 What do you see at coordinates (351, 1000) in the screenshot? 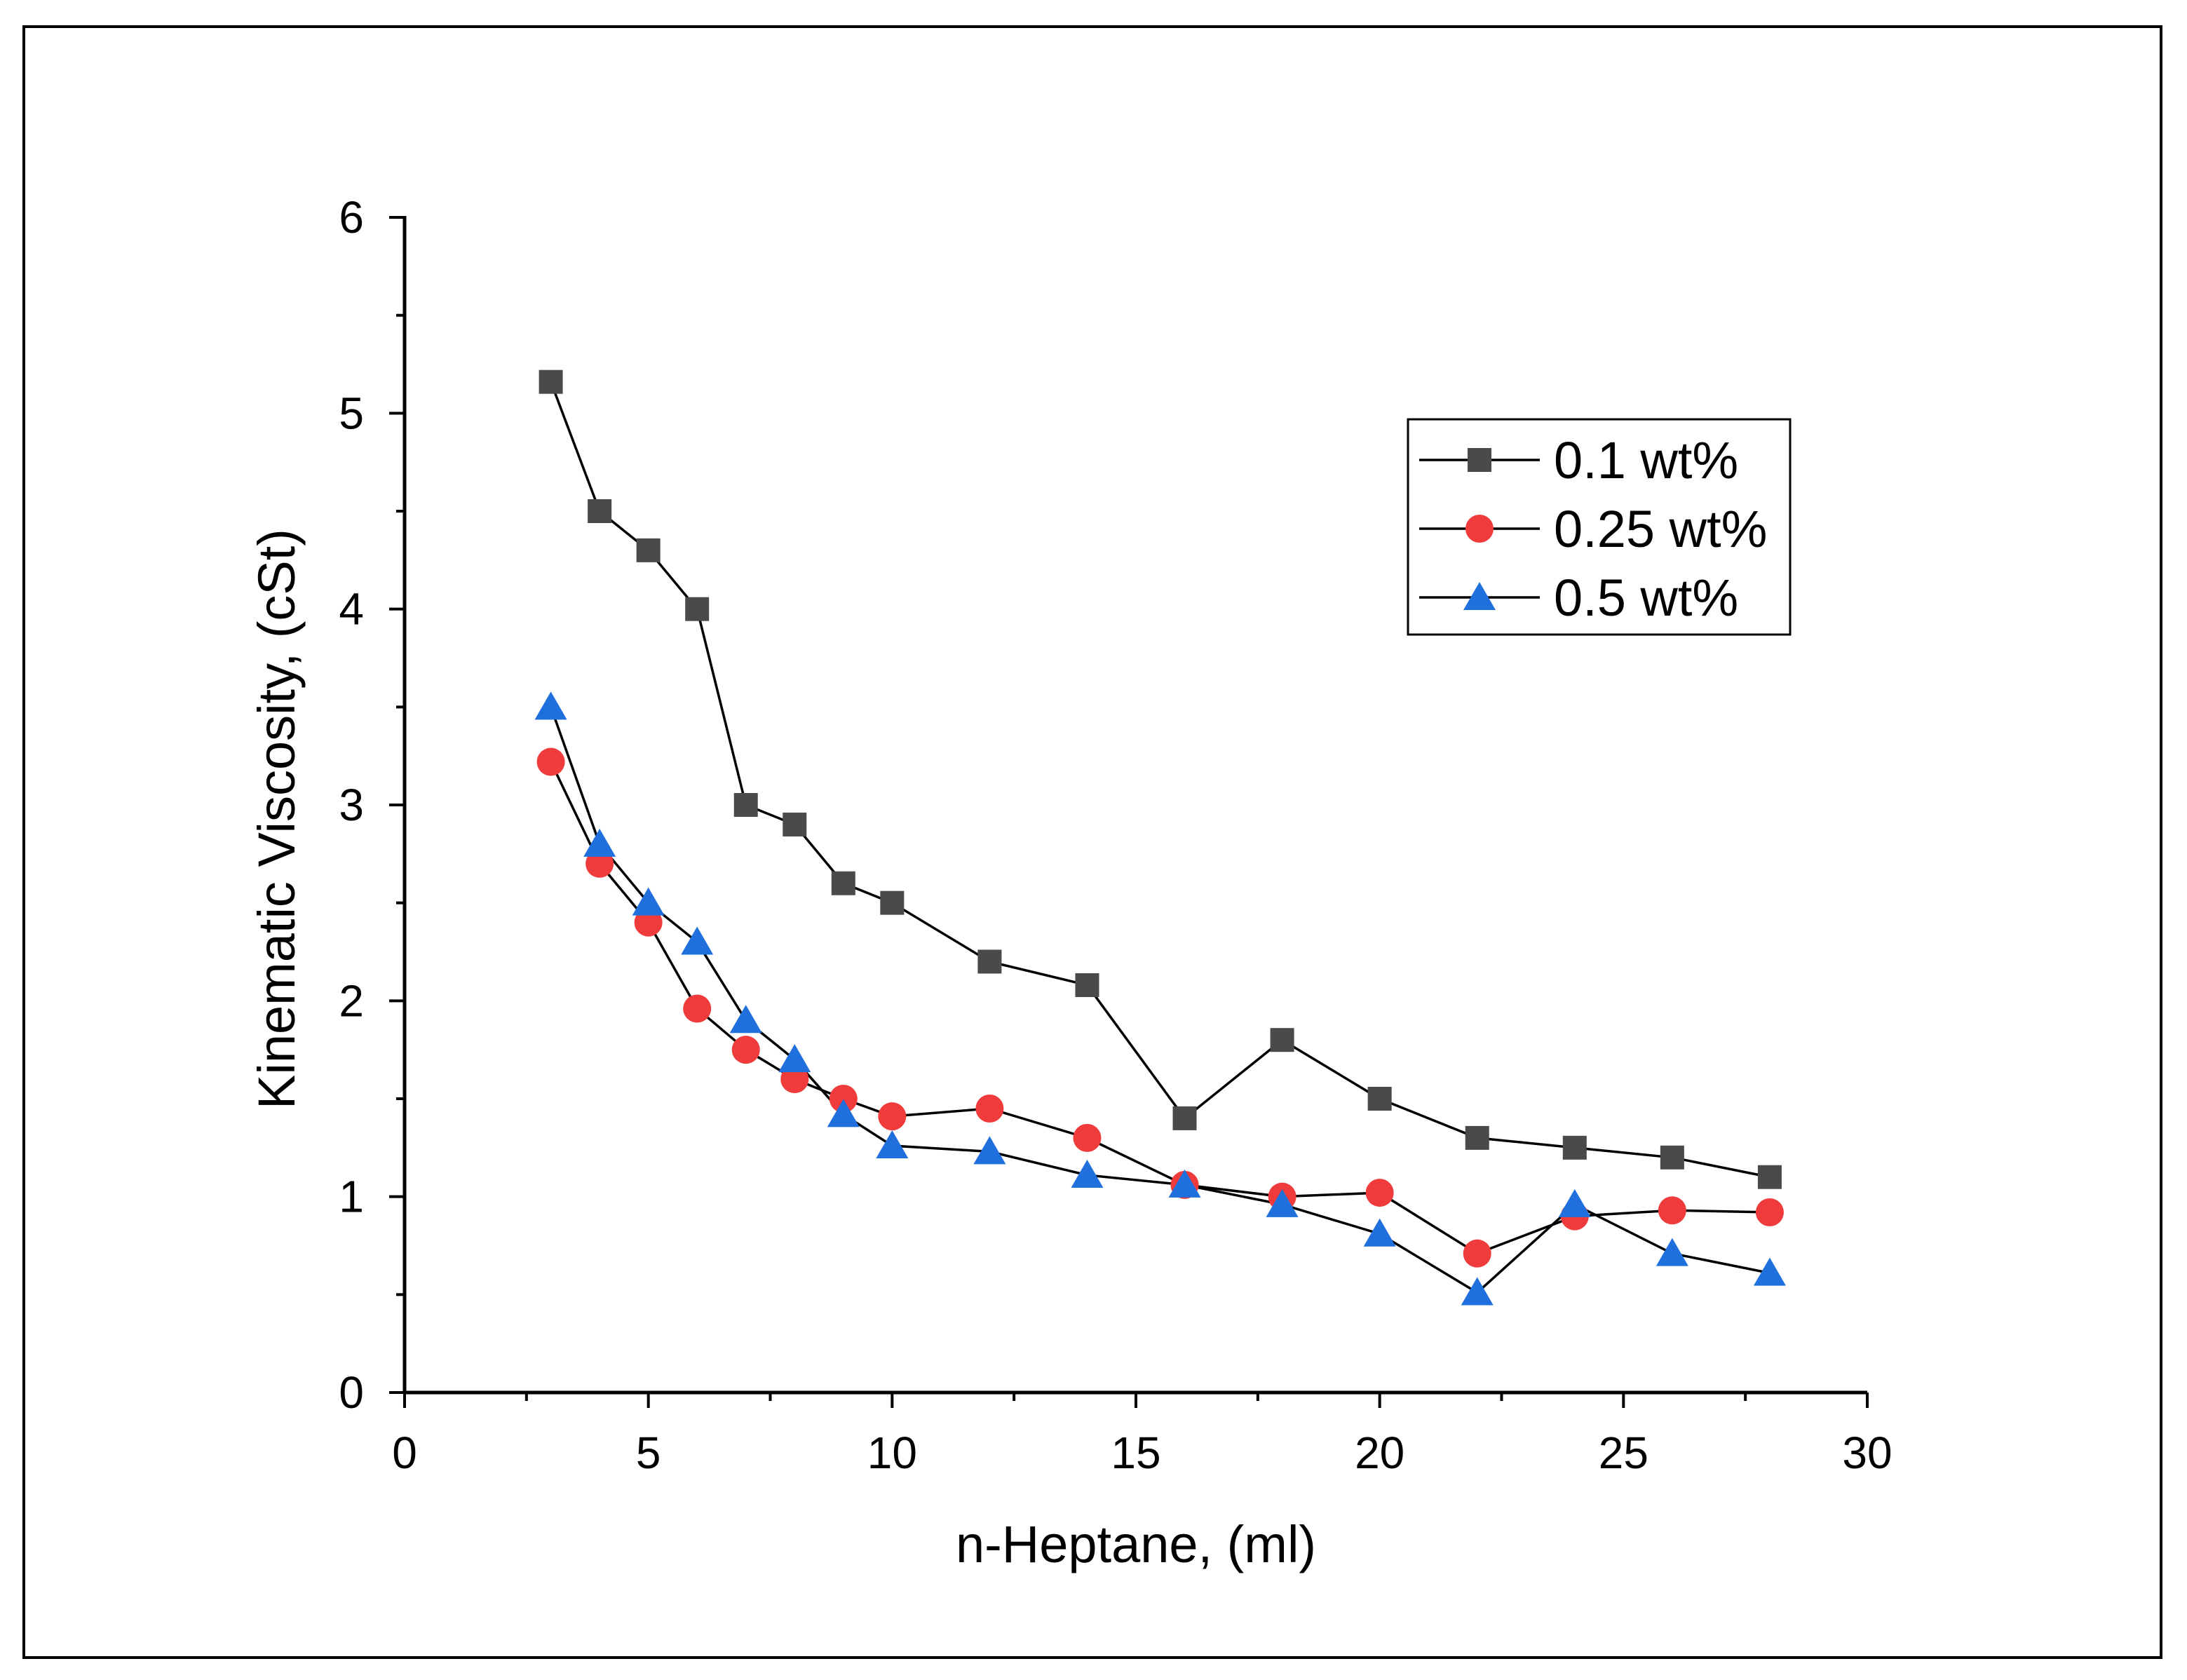
I see `y-tick-label: 2` at bounding box center [351, 1000].